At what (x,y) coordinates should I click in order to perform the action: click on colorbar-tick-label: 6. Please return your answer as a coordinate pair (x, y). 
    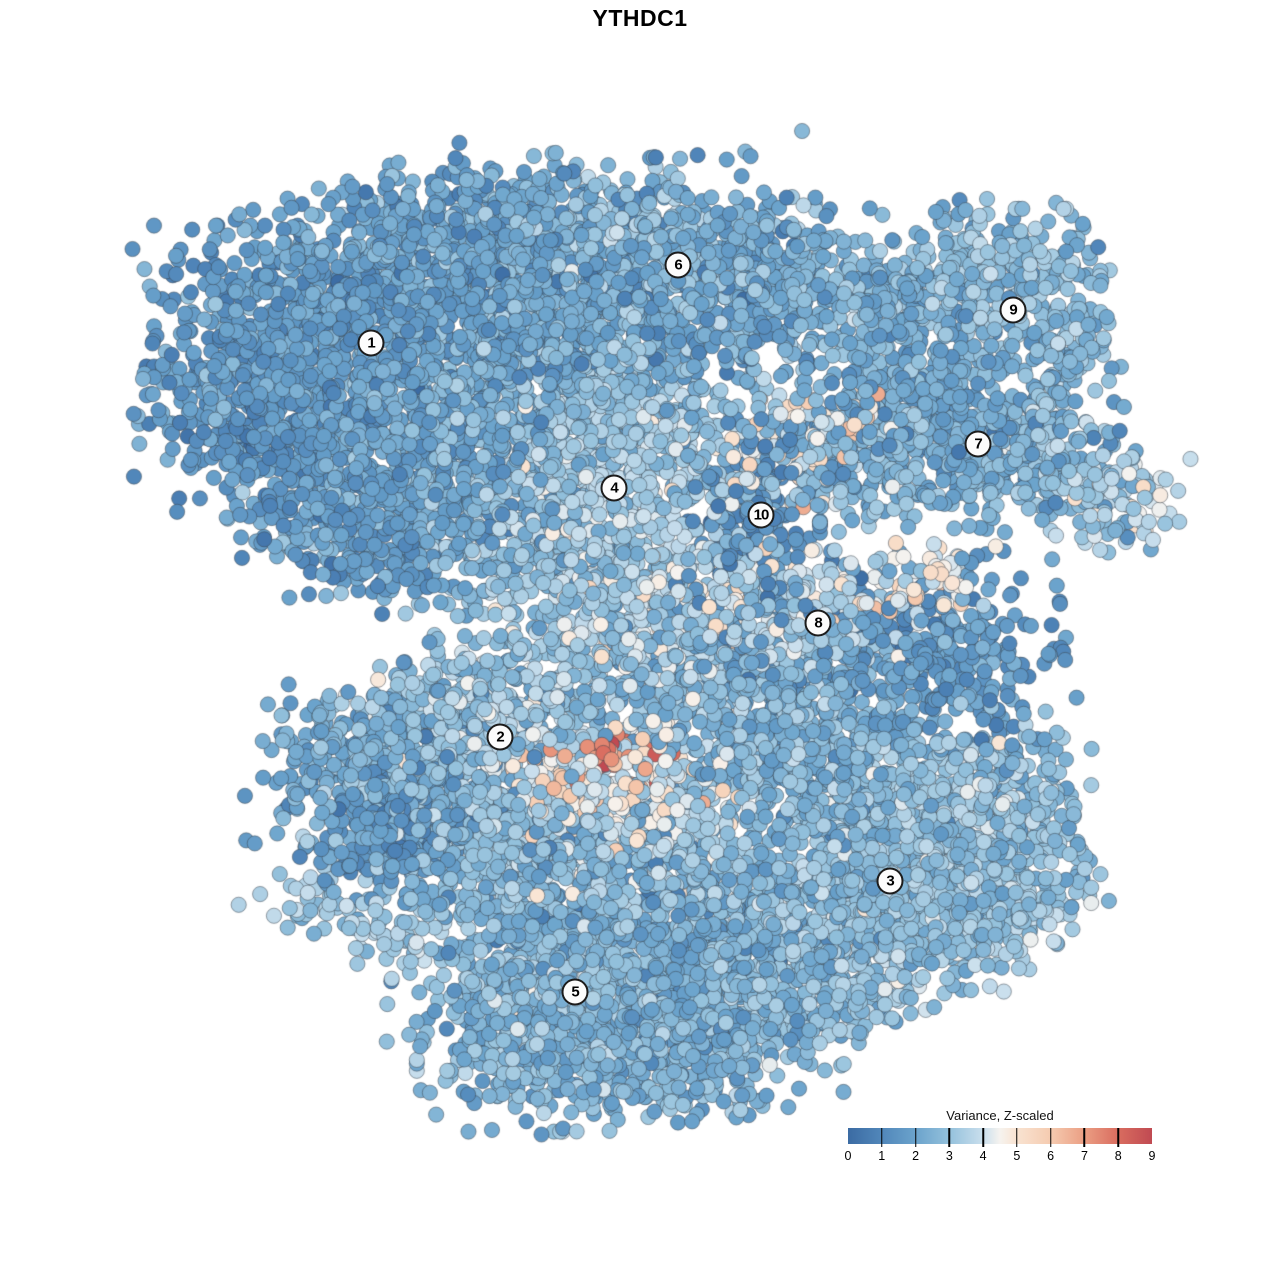
    Looking at the image, I should click on (1051, 1156).